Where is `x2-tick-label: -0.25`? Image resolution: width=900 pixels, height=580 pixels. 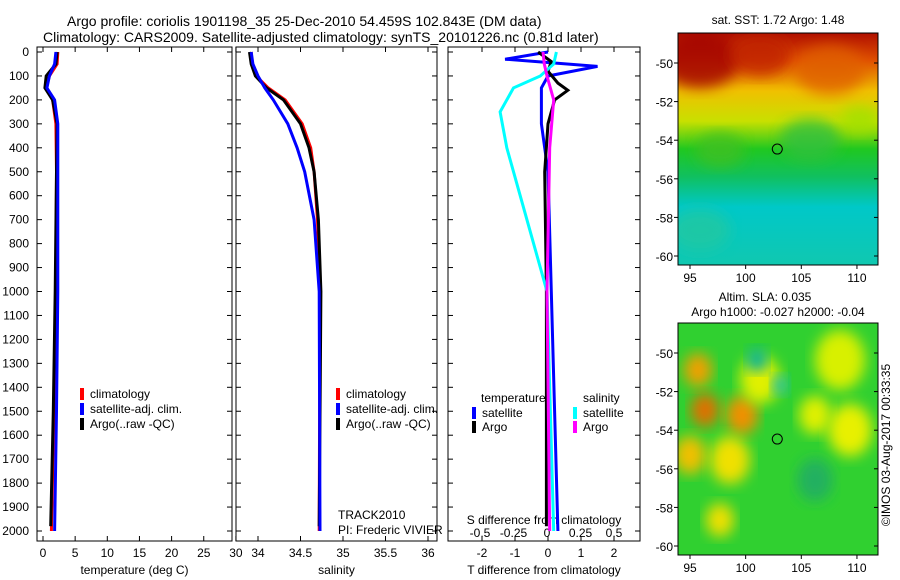 x2-tick-label: -0.25 is located at coordinates (514, 533).